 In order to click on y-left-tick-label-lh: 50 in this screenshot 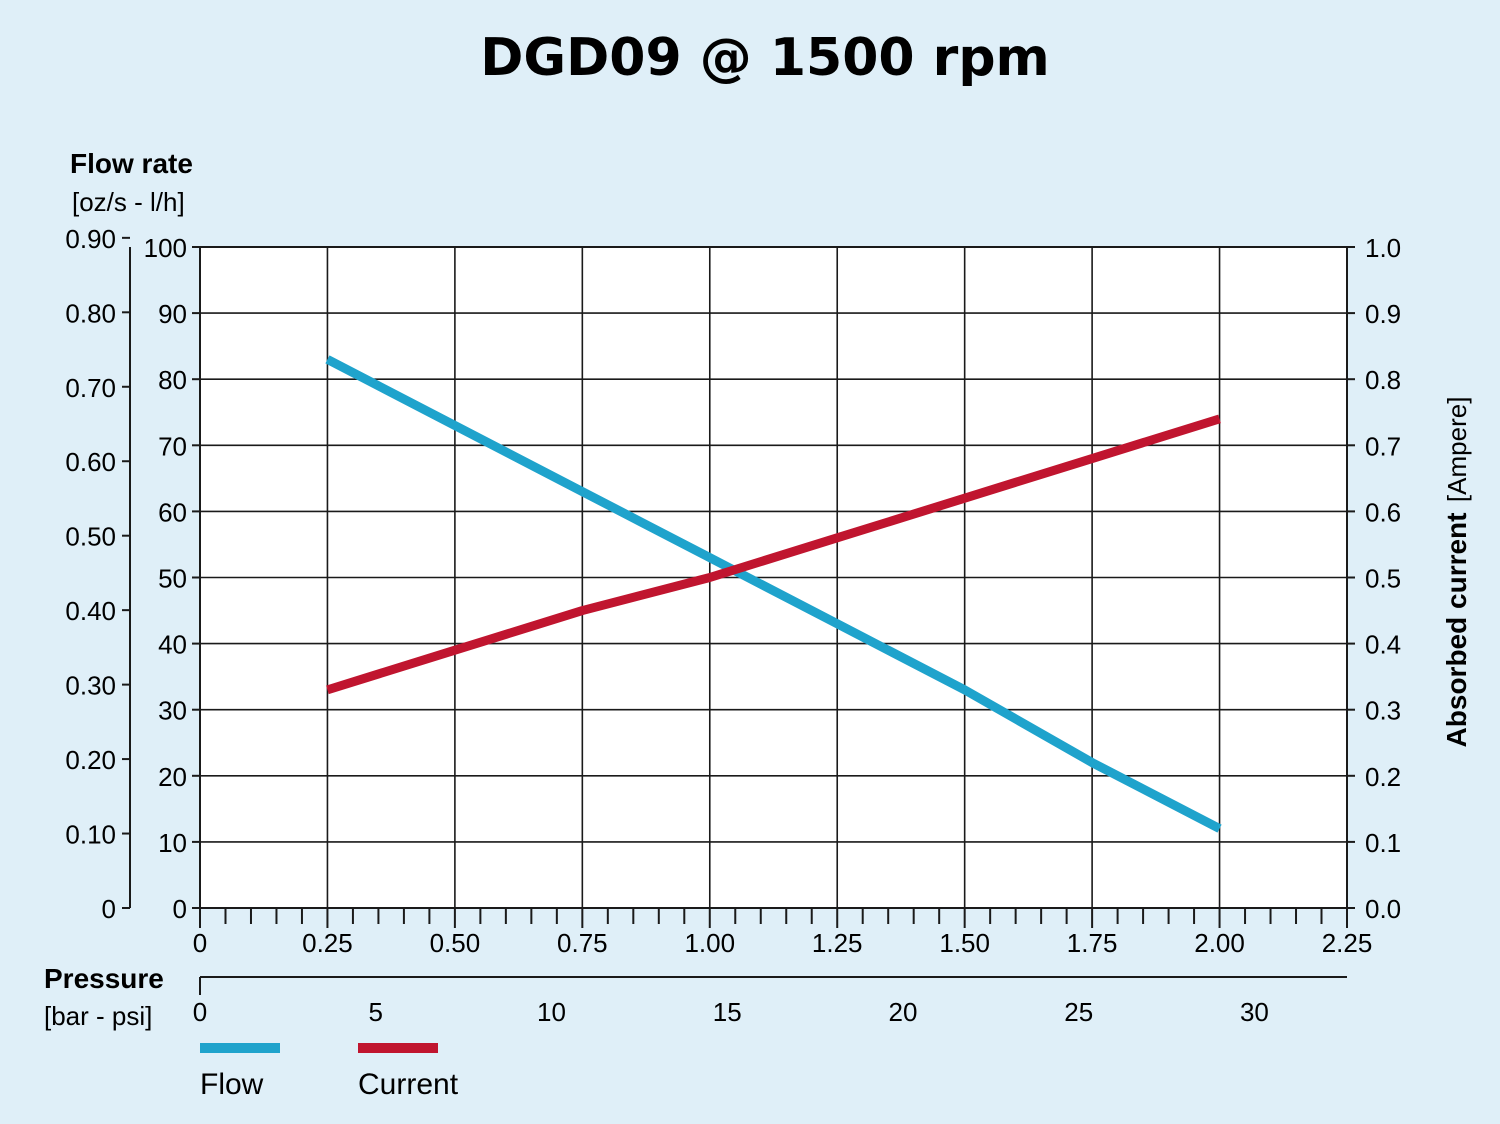, I will do `click(172, 579)`.